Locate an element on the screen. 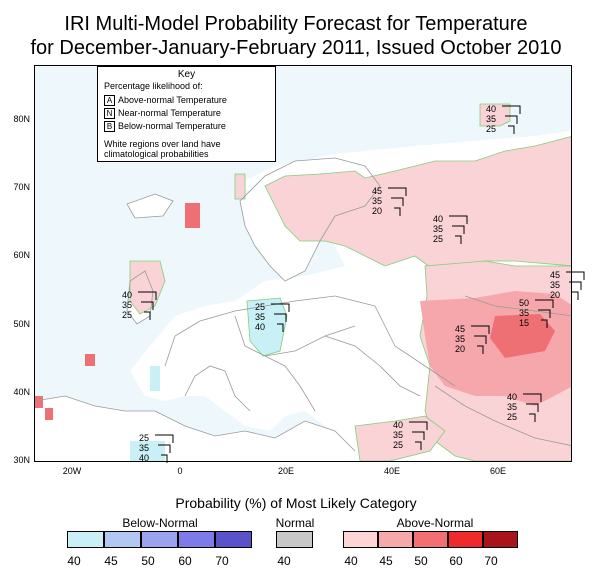 Image resolution: width=592 pixels, height=568 pixels. lon-label-20w: 20W is located at coordinates (72, 471).